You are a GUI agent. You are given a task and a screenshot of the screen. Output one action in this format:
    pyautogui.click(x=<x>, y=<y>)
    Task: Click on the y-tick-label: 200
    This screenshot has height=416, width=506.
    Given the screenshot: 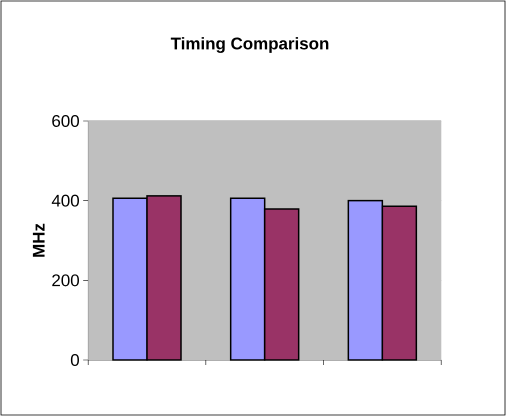 What is the action you would take?
    pyautogui.click(x=65, y=280)
    